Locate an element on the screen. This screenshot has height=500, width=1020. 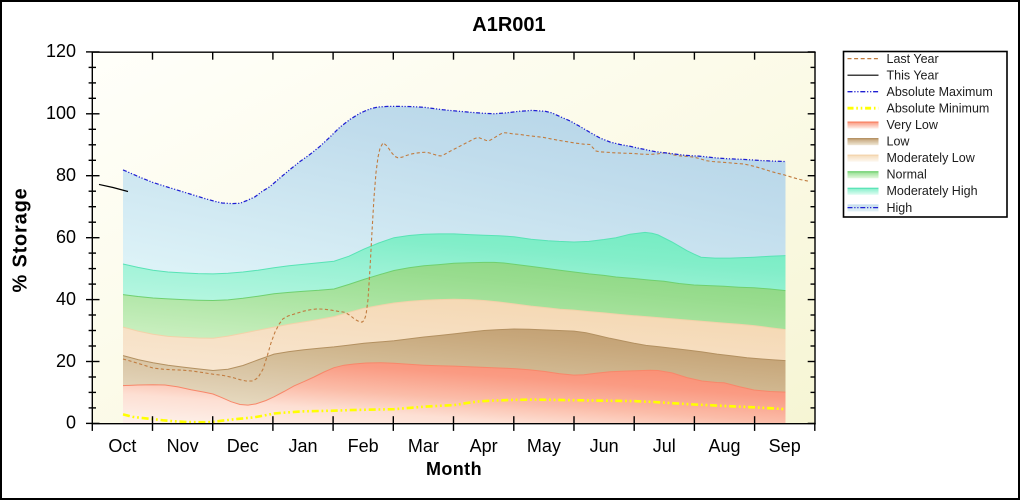
svg-text: Jun is located at coordinates (604, 446).